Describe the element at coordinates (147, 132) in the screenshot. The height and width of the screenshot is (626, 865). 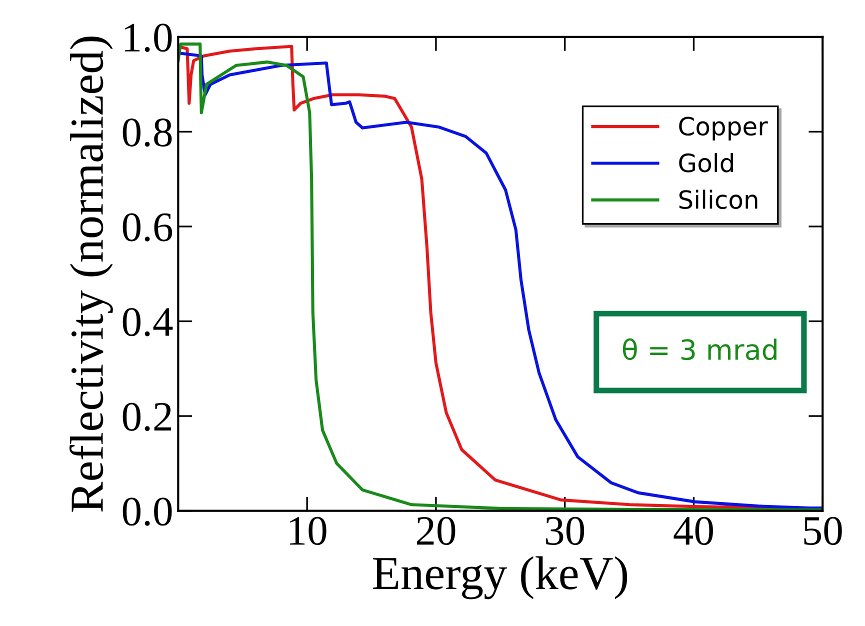
I see `y-tick-label: 0.8` at that location.